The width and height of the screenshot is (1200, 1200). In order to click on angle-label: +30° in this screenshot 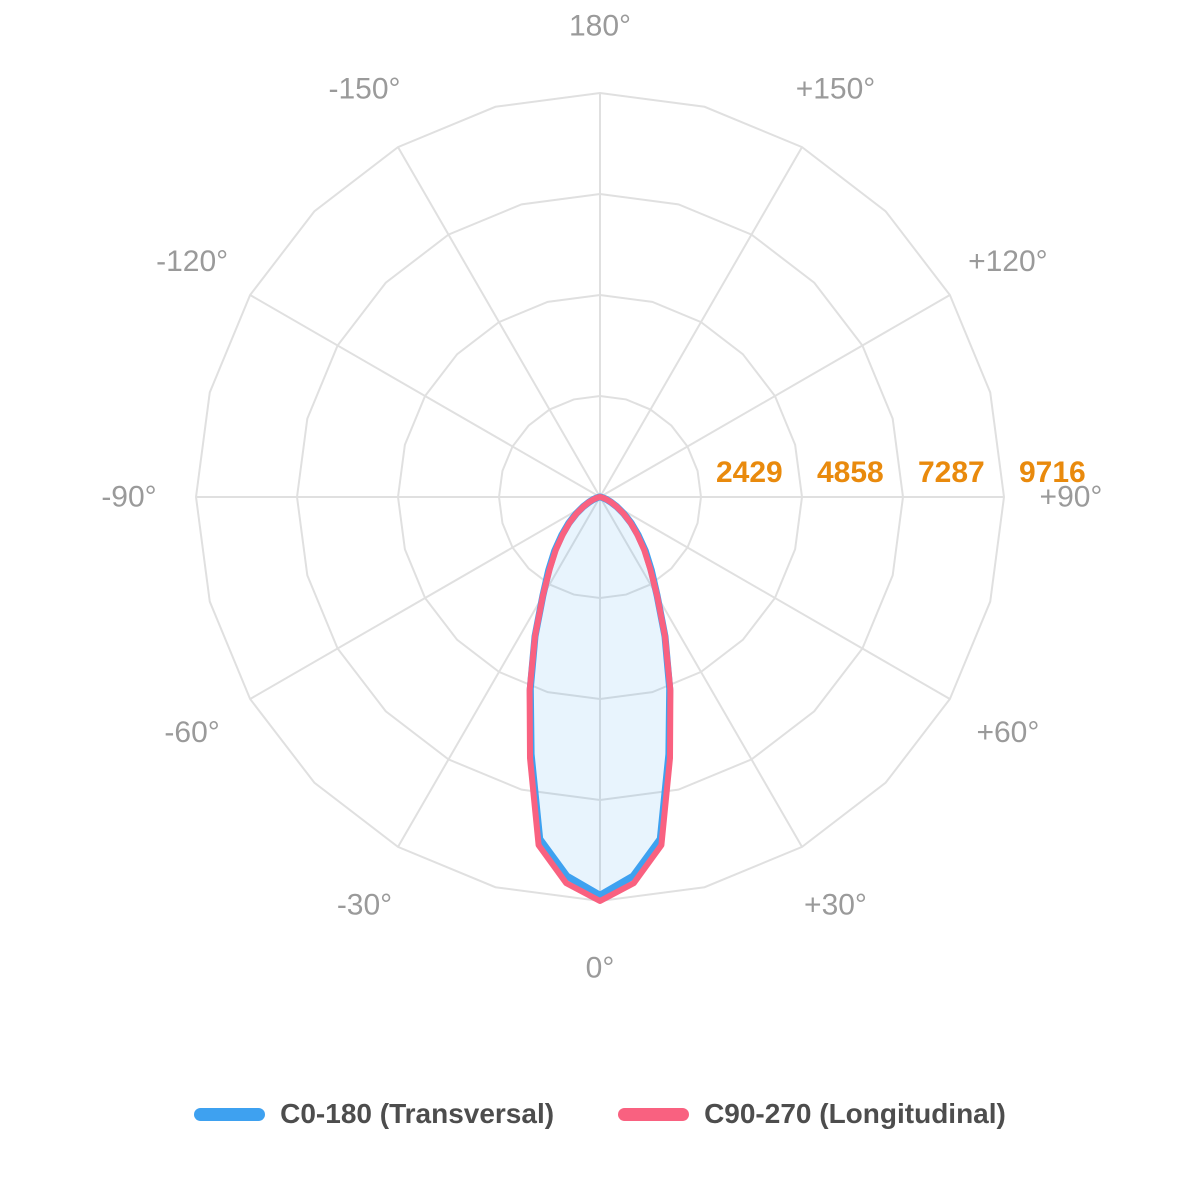, I will do `click(835, 904)`.